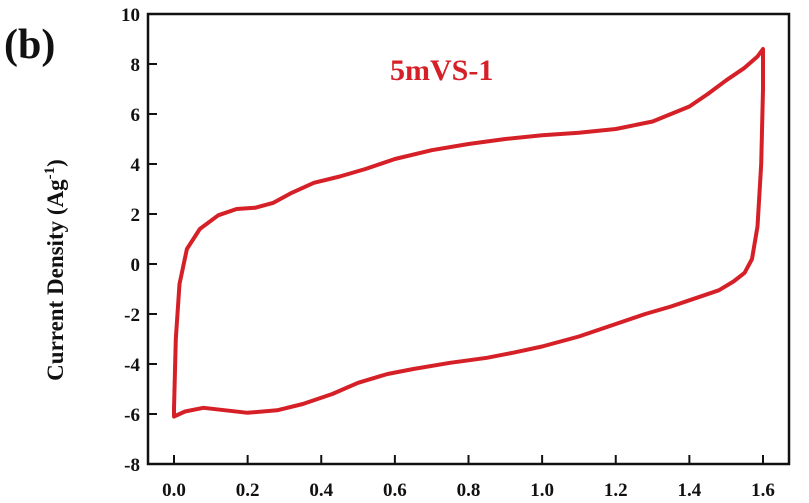 The height and width of the screenshot is (503, 809). What do you see at coordinates (441, 70) in the screenshot?
I see `scan-rate-annotation: 5mVS-1` at bounding box center [441, 70].